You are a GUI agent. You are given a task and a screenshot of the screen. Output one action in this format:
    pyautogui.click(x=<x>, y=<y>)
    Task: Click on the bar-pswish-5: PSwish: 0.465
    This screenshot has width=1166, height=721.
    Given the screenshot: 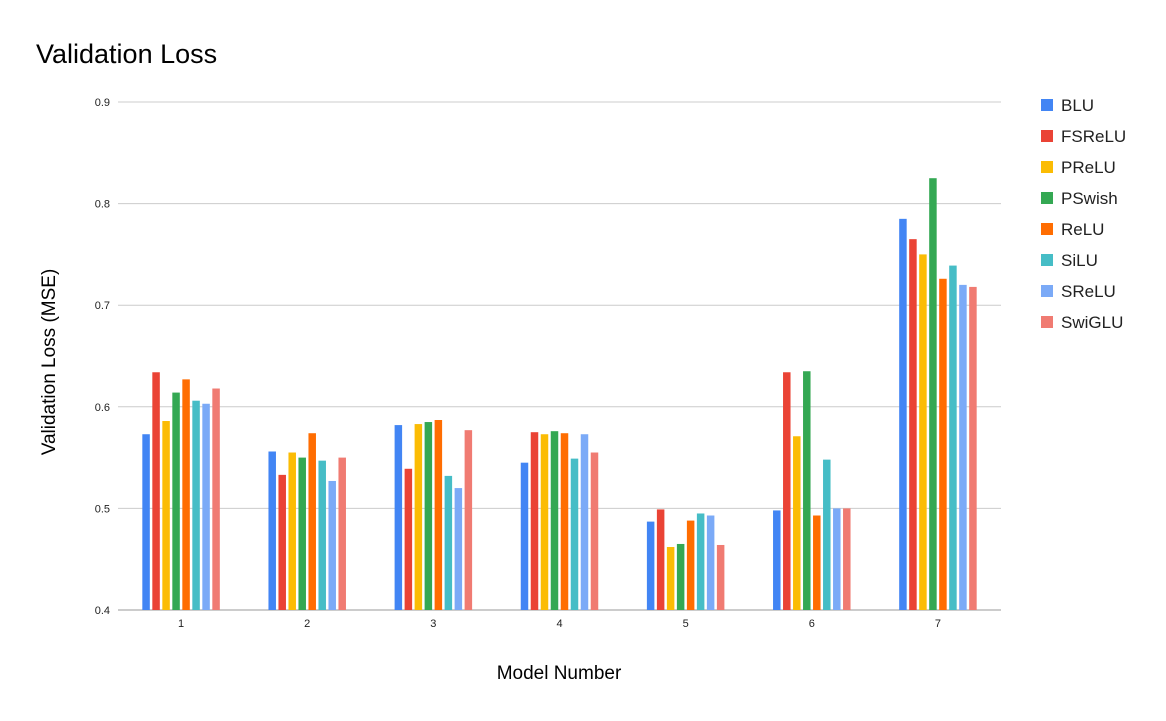 What is the action you would take?
    pyautogui.click(x=680, y=576)
    